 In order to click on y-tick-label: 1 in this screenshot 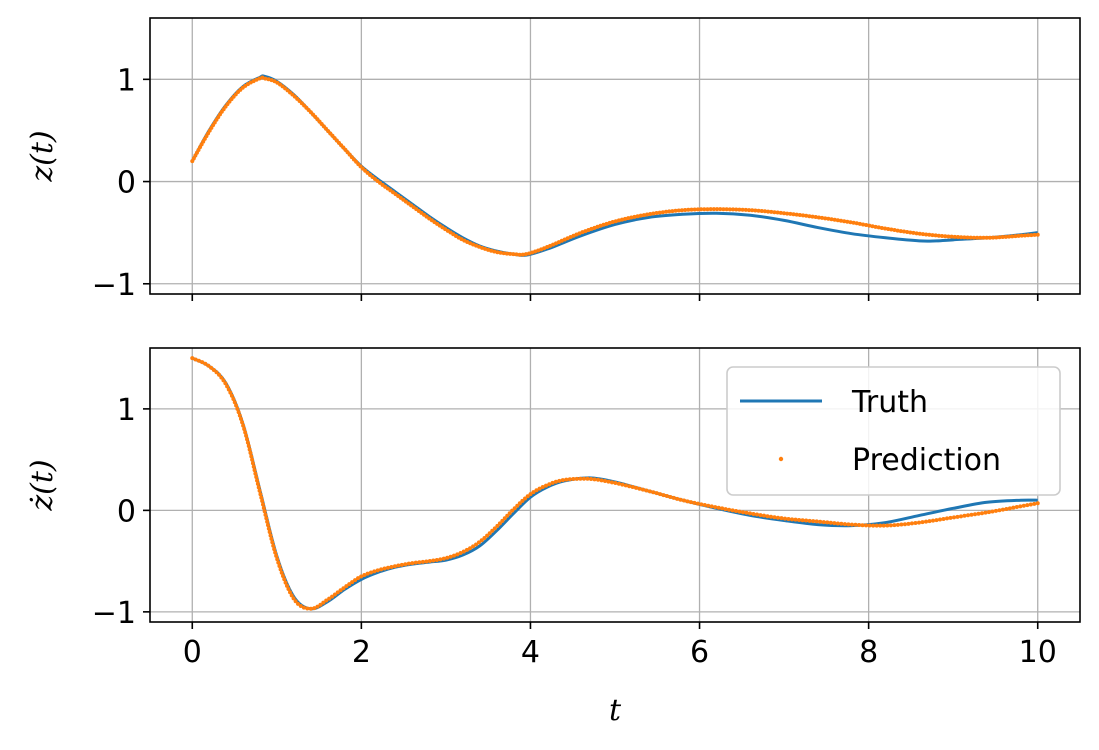, I will do `click(126, 80)`.